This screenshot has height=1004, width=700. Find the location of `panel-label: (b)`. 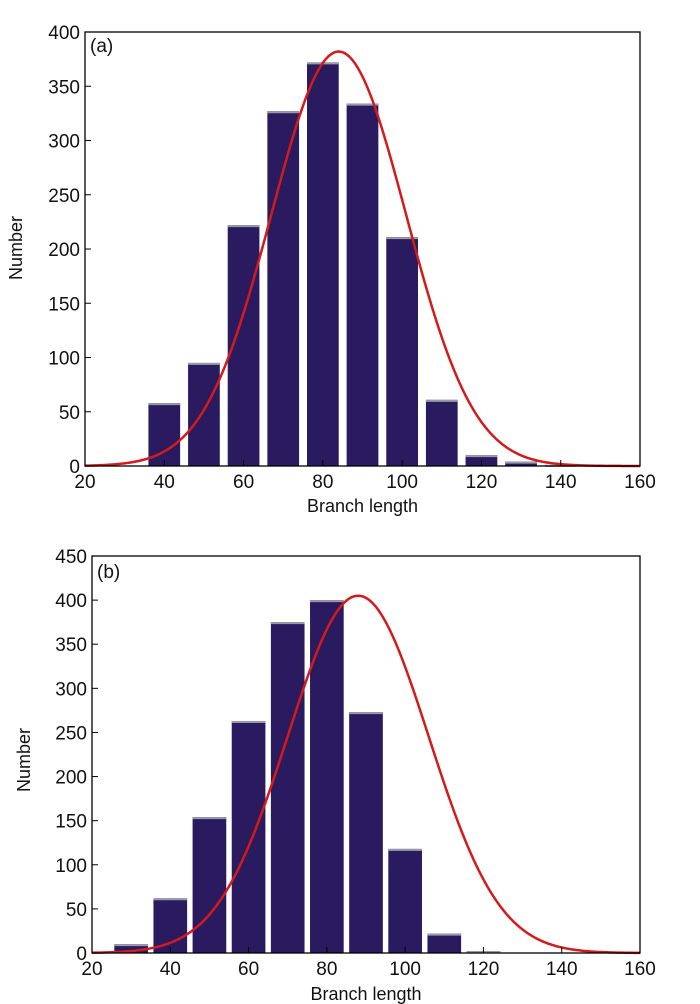

panel-label: (b) is located at coordinates (108, 572).